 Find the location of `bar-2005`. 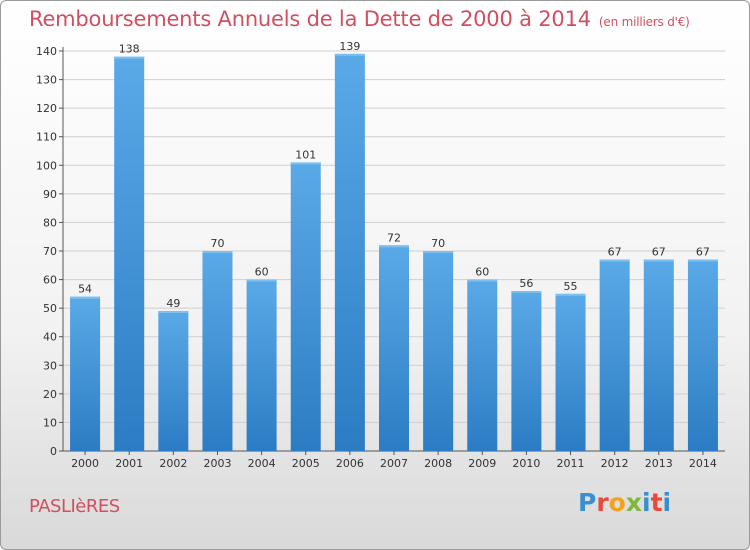

bar-2005 is located at coordinates (305, 306).